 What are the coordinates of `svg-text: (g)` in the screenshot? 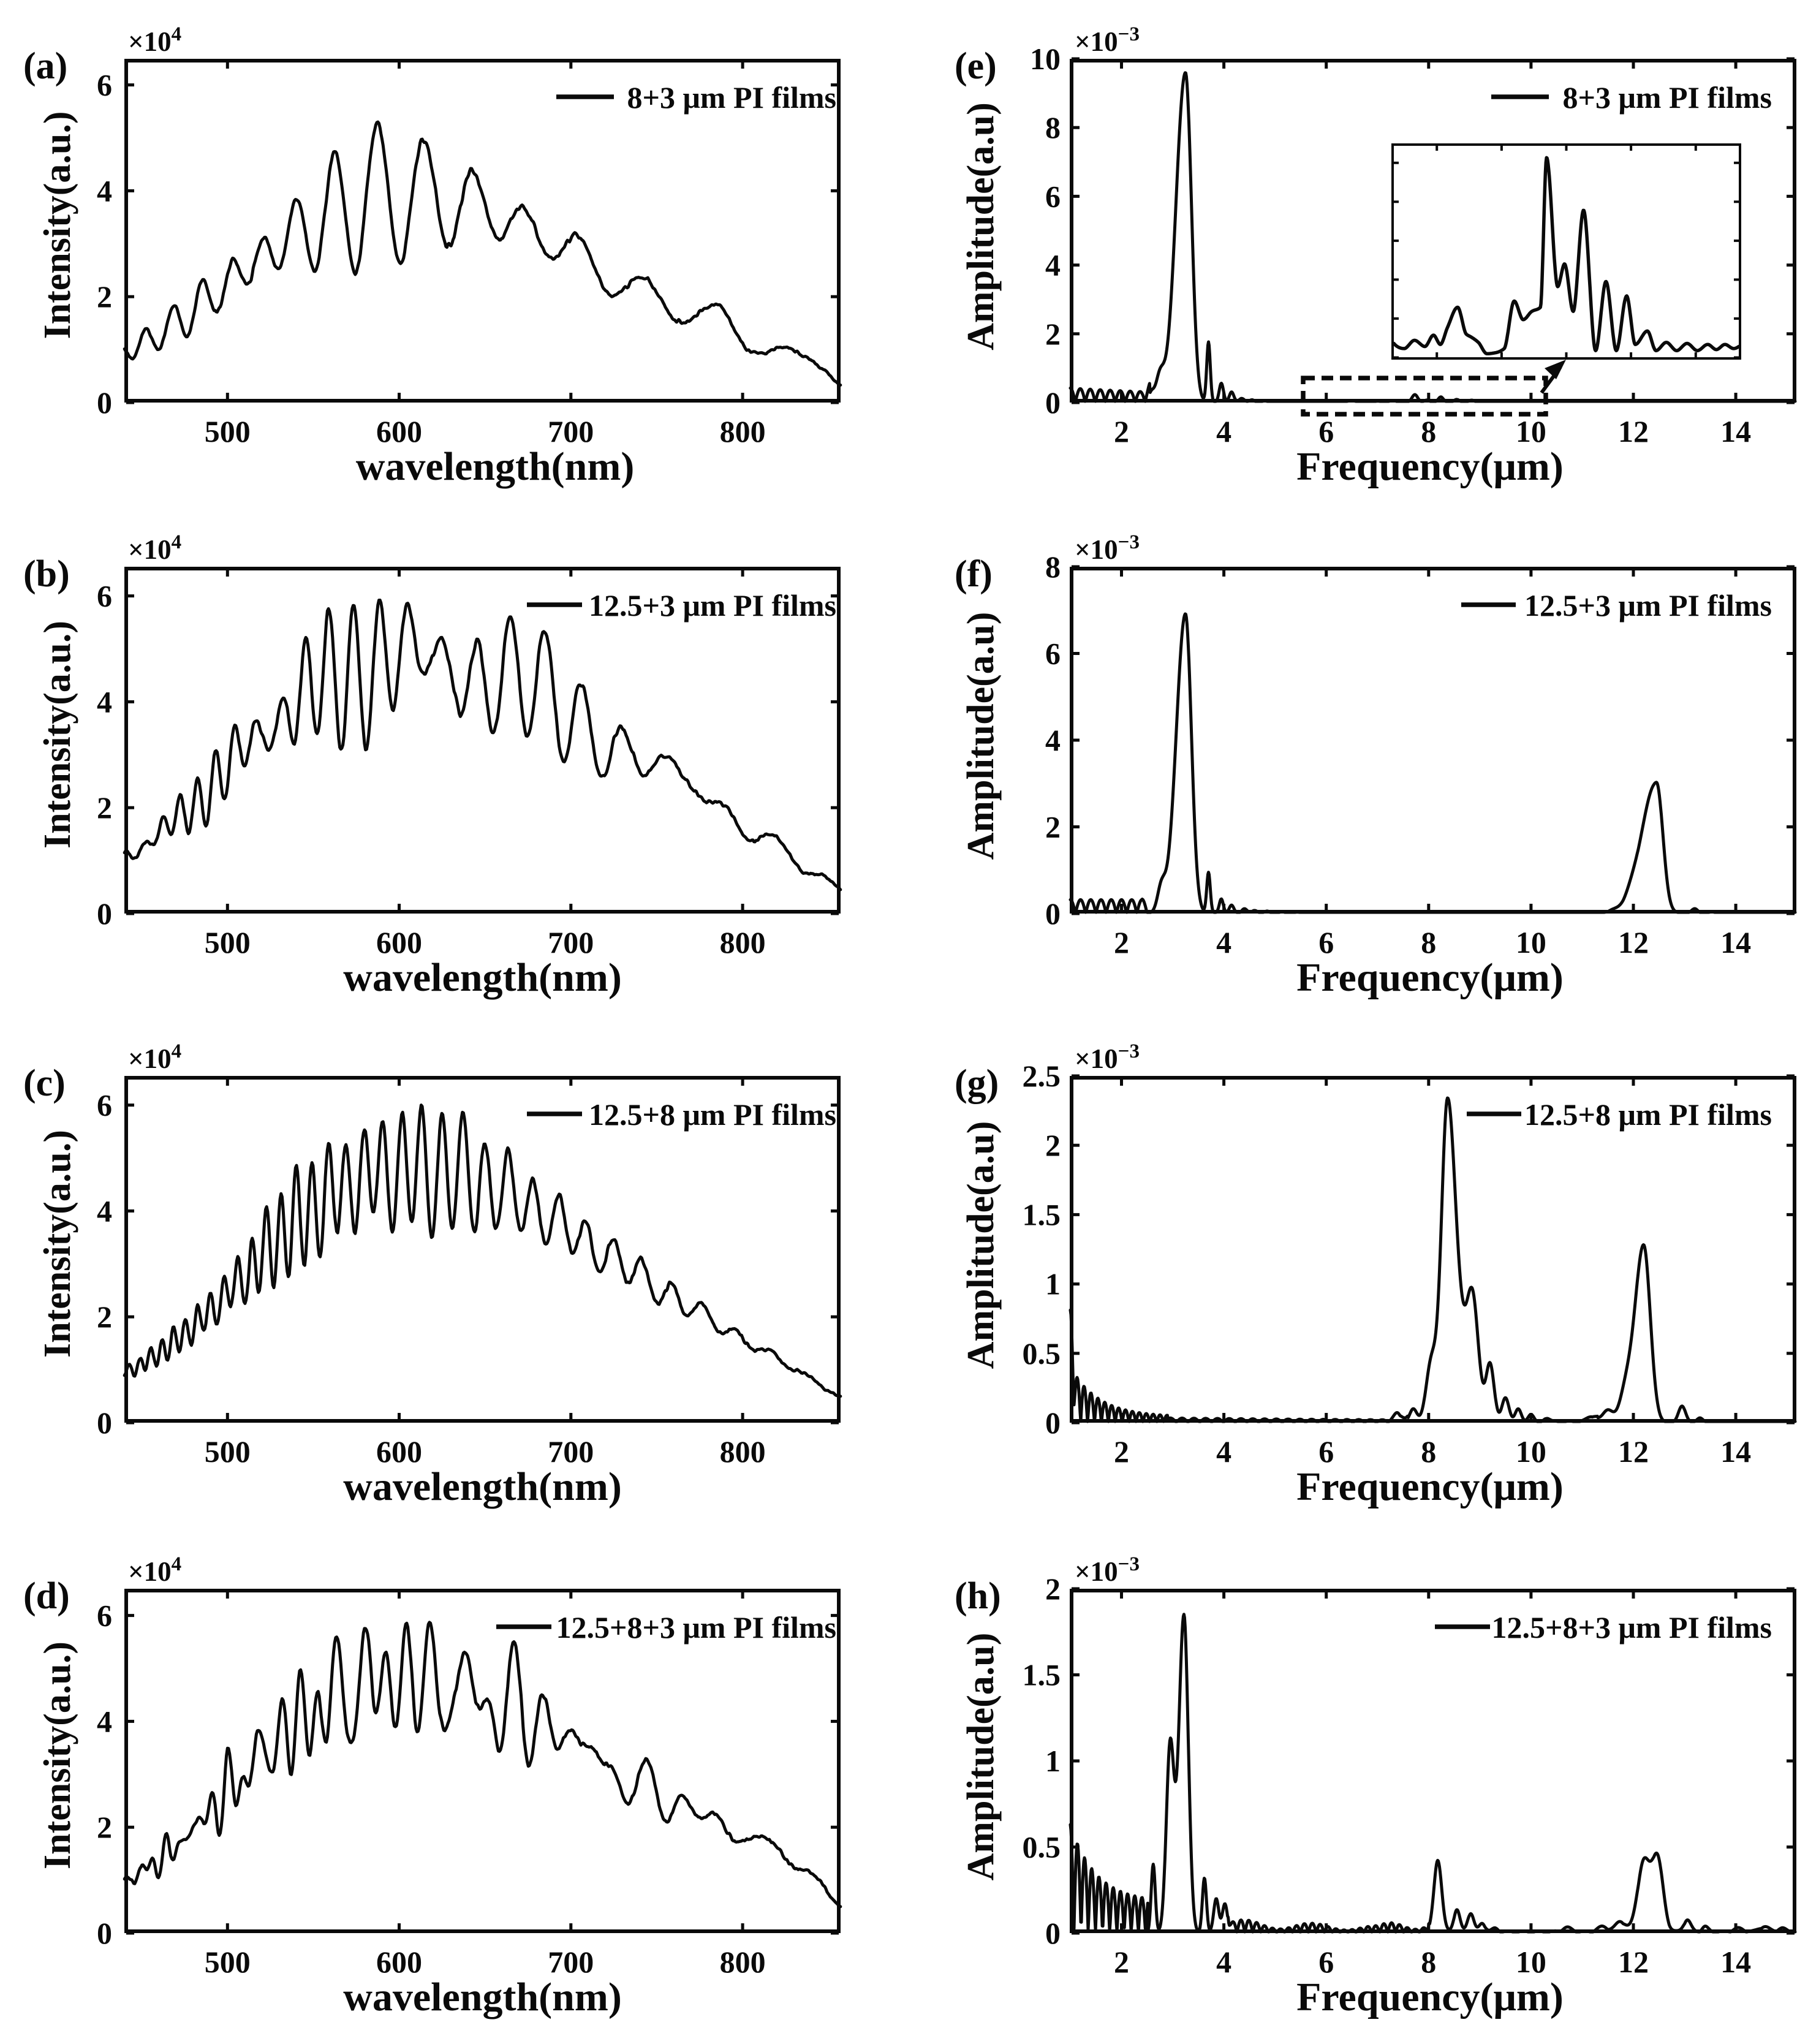 It's located at (977, 1083).